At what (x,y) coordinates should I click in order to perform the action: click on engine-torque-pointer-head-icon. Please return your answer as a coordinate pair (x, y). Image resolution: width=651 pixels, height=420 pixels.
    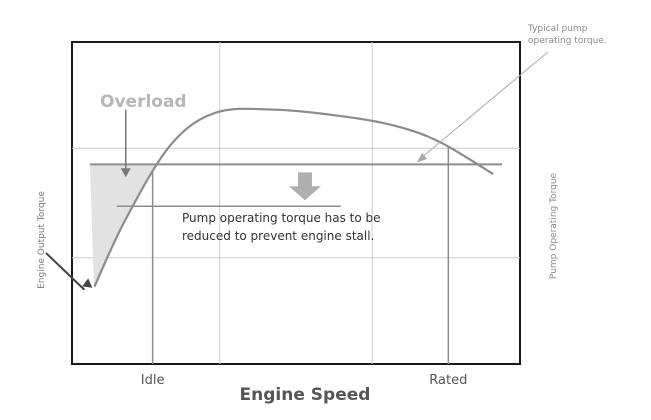
    Looking at the image, I should click on (87, 283).